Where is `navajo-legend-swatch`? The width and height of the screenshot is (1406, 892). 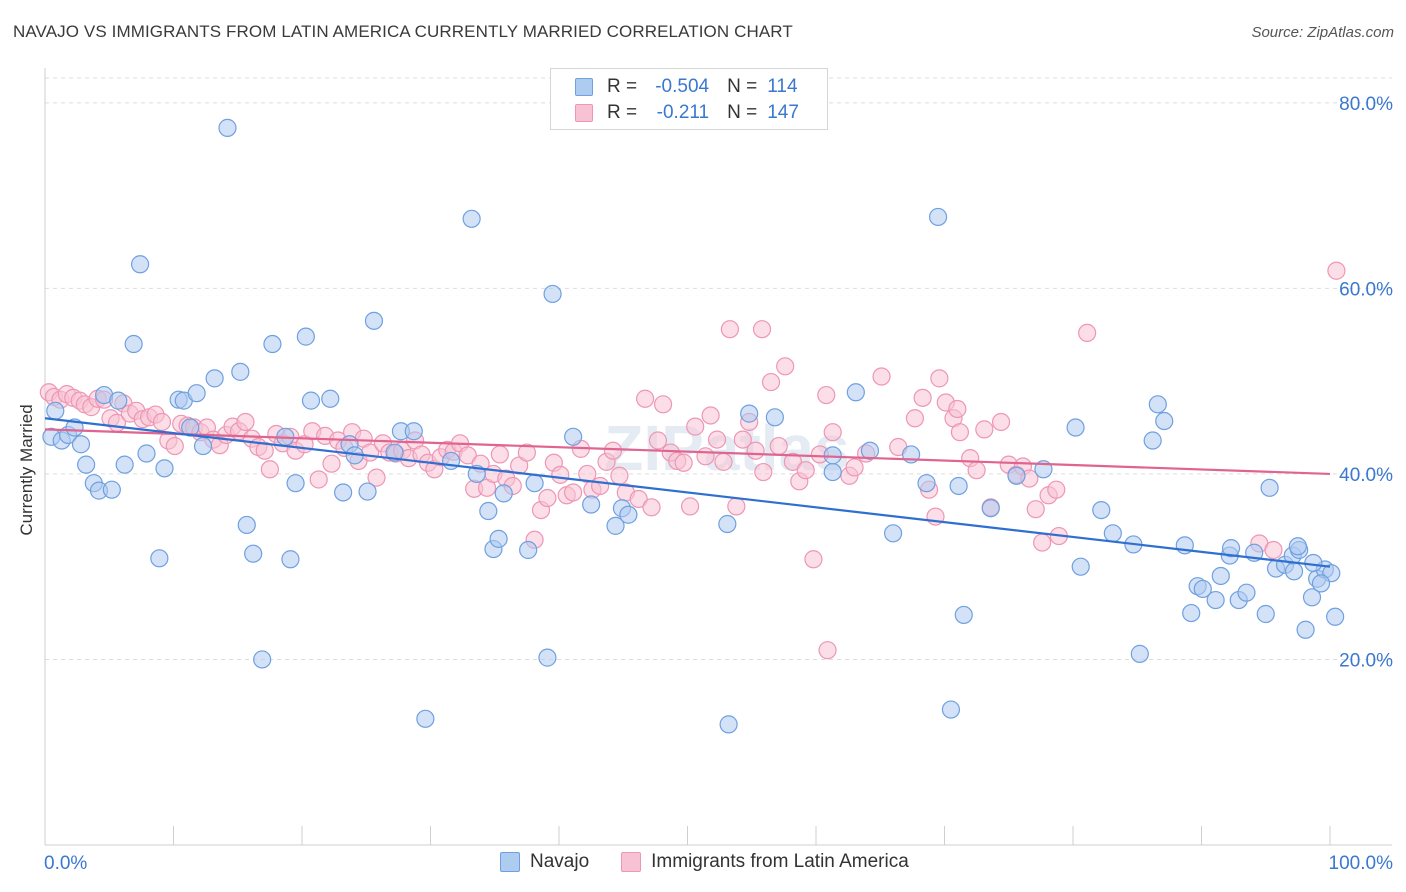
navajo-legend-swatch is located at coordinates (510, 862).